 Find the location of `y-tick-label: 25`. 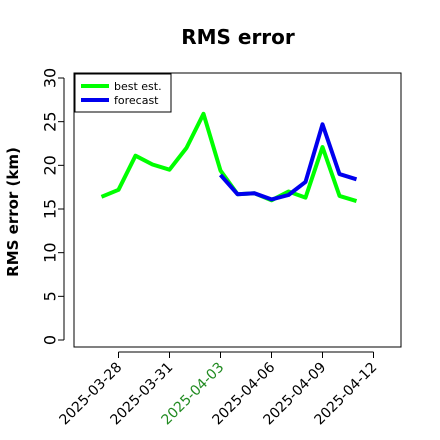

y-tick-label: 25 is located at coordinates (50, 121).